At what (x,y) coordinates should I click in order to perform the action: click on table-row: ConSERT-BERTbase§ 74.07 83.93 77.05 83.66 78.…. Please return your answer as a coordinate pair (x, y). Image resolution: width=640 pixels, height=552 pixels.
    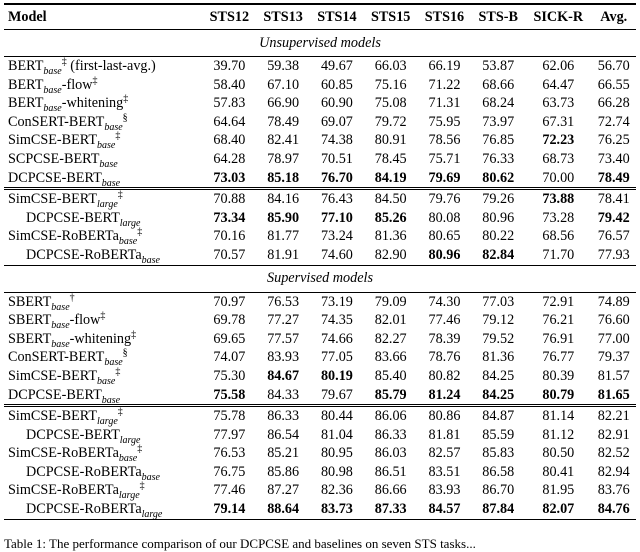
    Looking at the image, I should click on (320, 357).